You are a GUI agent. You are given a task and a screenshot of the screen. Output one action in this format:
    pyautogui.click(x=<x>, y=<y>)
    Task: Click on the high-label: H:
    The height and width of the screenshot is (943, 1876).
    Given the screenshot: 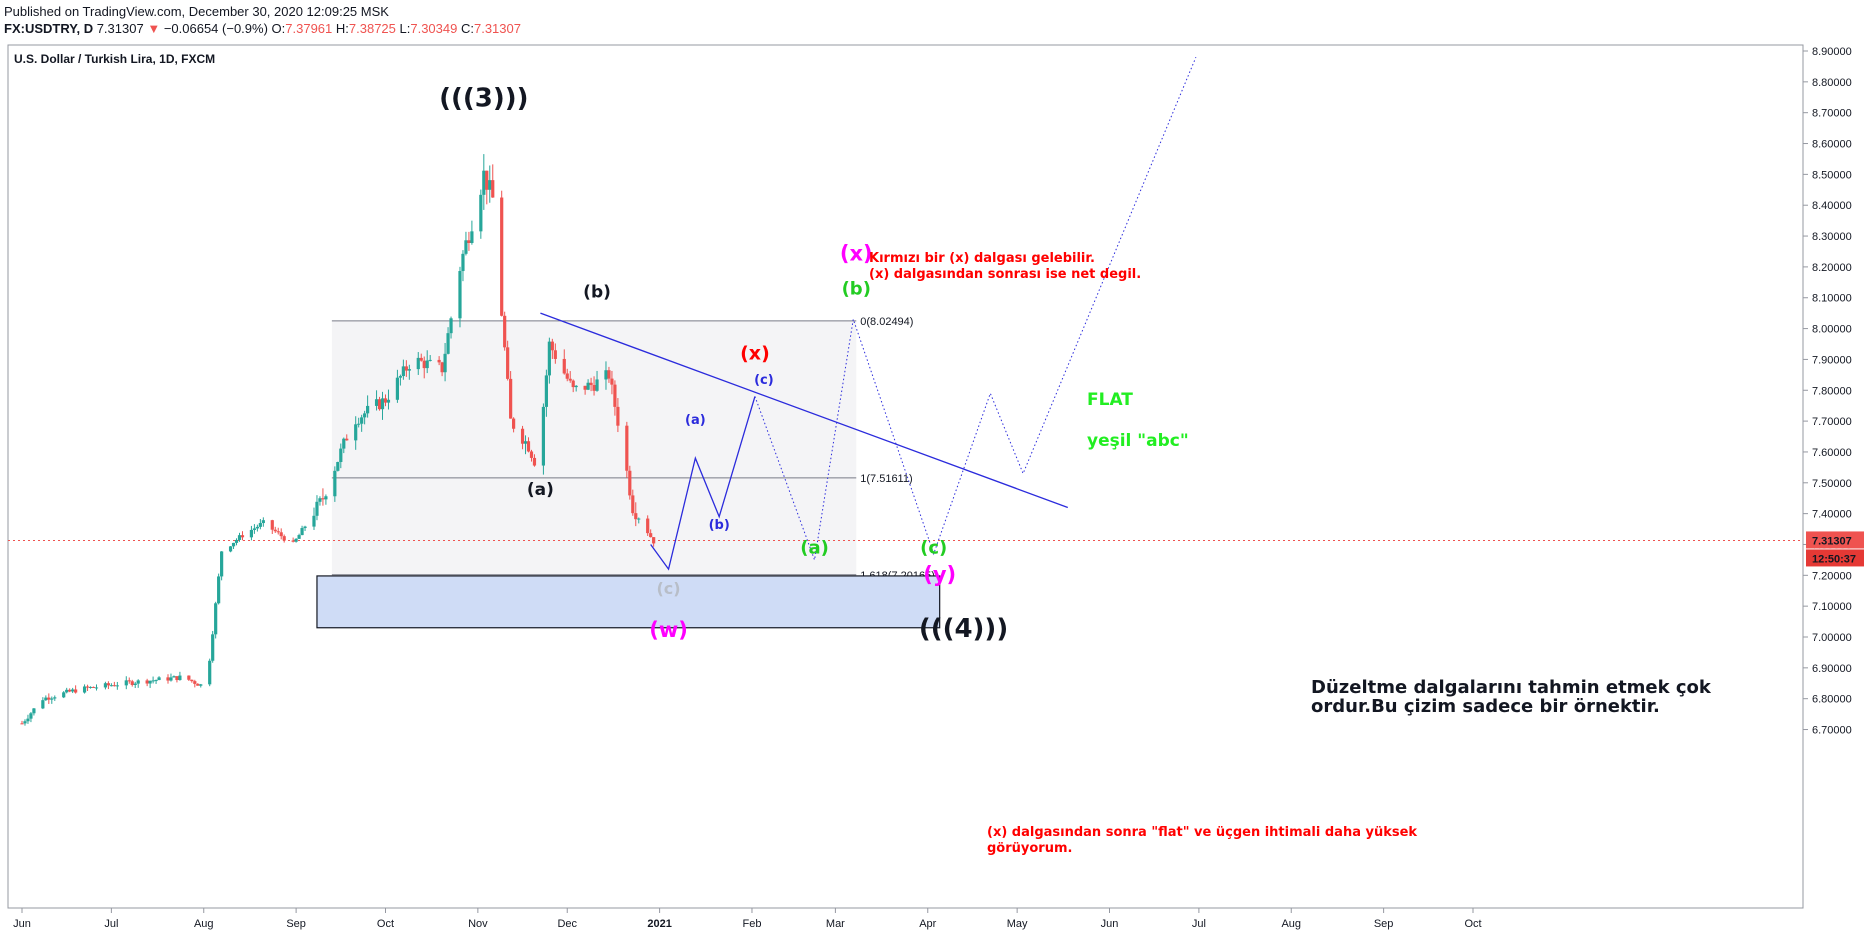 What is the action you would take?
    pyautogui.click(x=342, y=28)
    